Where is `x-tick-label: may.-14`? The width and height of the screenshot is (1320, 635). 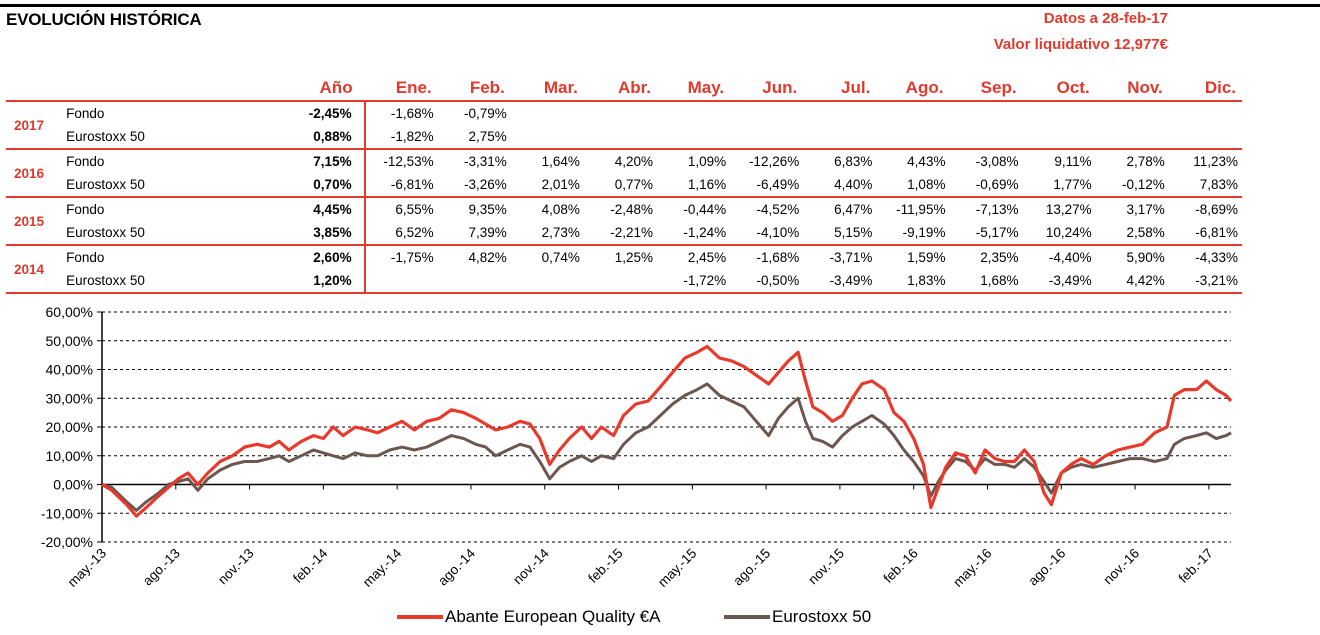
x-tick-label: may.-14 is located at coordinates (382, 567).